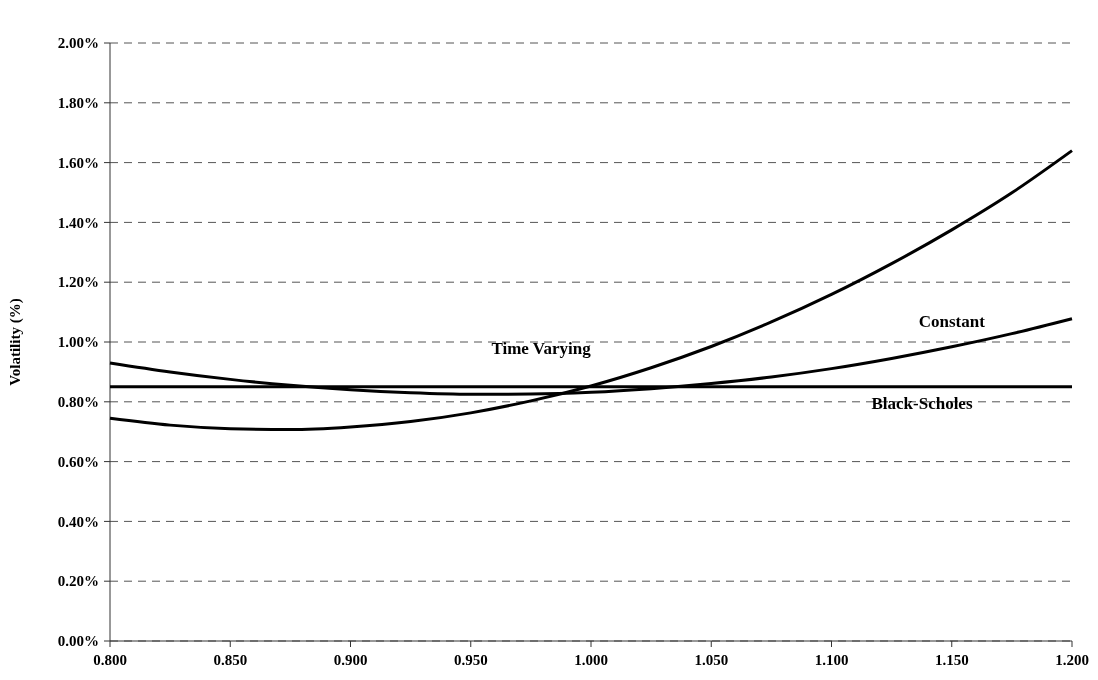 The width and height of the screenshot is (1098, 680). I want to click on x-tick-label: 0.900, so click(350, 660).